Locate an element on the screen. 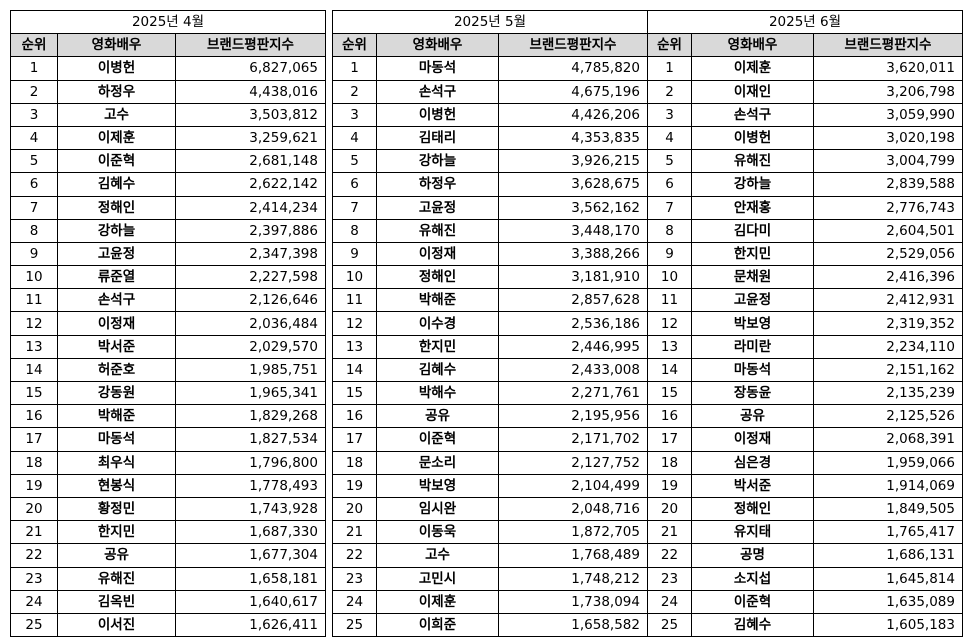 The height and width of the screenshot is (637, 966). brand-score-cell: 2,029,570 is located at coordinates (250, 346).